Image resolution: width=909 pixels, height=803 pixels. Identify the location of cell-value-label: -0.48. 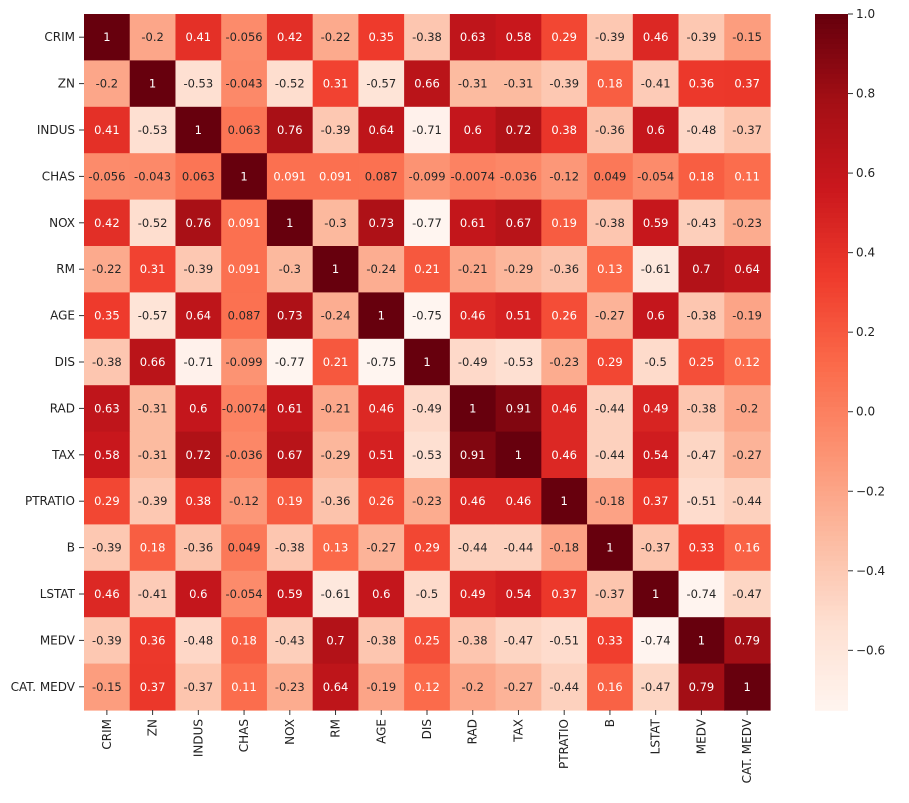
(198, 640).